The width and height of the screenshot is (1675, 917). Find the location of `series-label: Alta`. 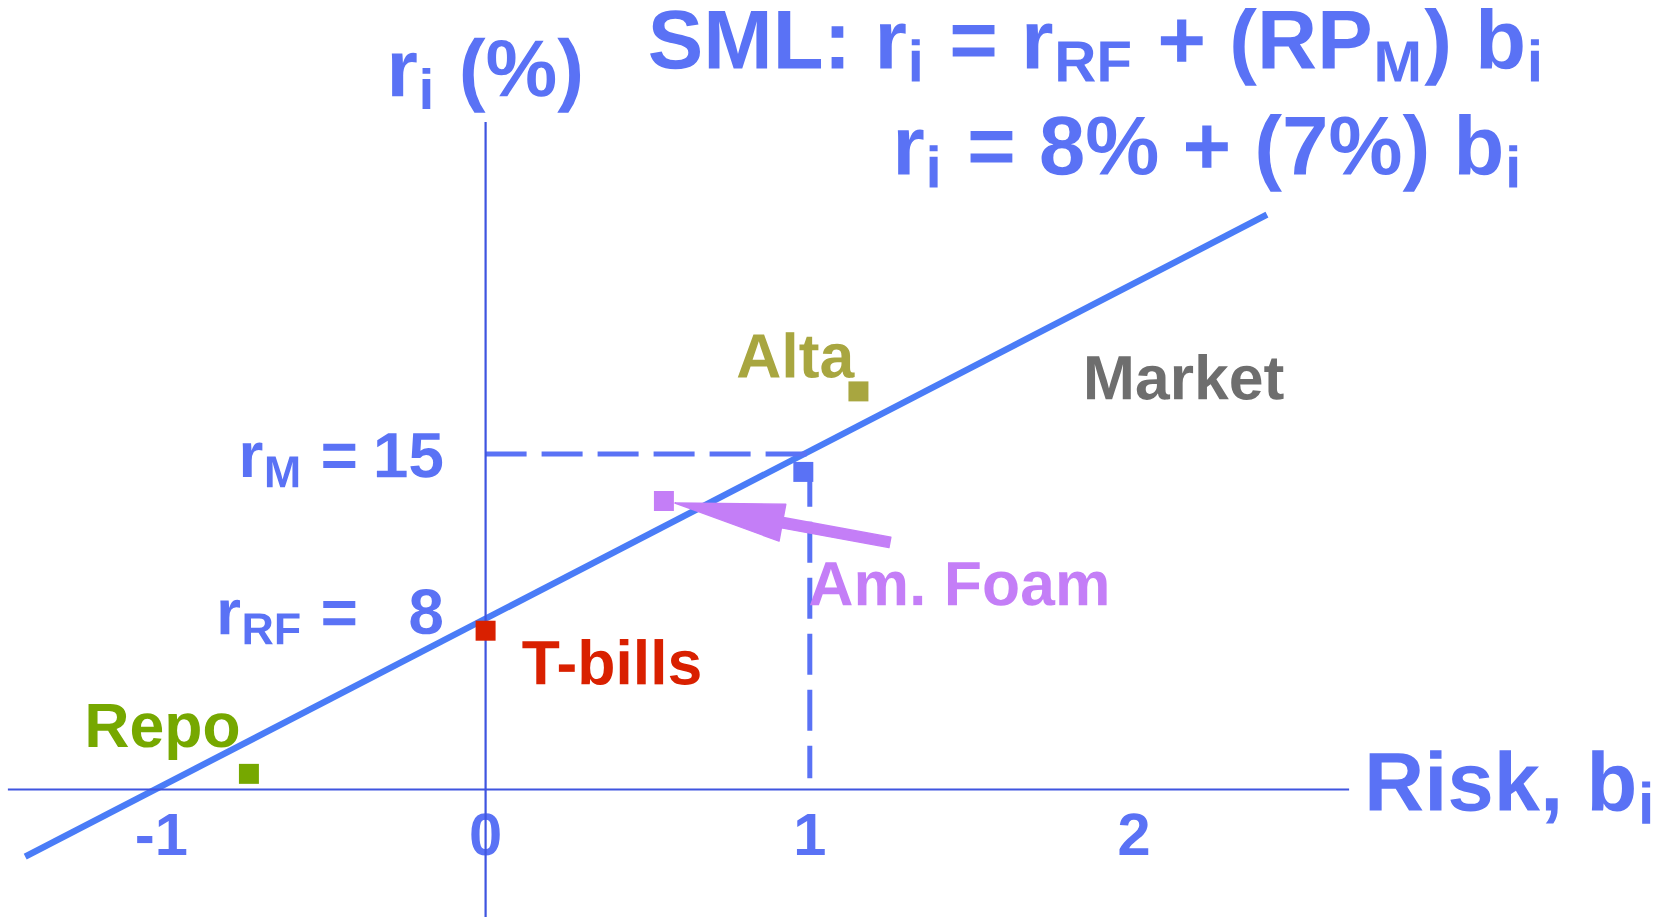

series-label: Alta is located at coordinates (796, 355).